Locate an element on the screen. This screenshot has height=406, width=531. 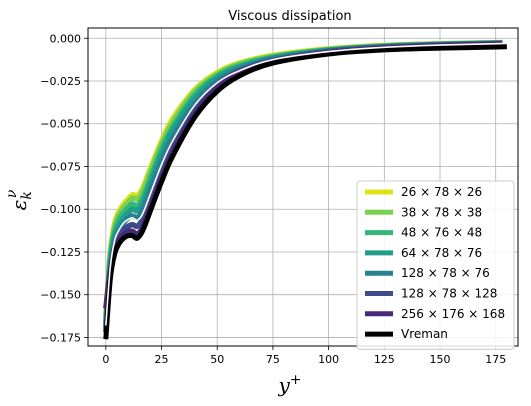
legend-label-1: 38 × 78 × 38 is located at coordinates (441, 212).